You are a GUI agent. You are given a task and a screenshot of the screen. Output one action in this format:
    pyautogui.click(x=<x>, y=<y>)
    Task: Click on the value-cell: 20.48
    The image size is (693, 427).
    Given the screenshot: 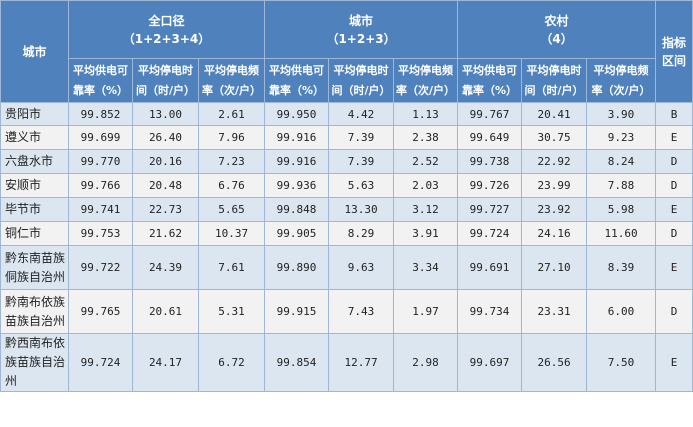 What is the action you would take?
    pyautogui.click(x=165, y=185)
    